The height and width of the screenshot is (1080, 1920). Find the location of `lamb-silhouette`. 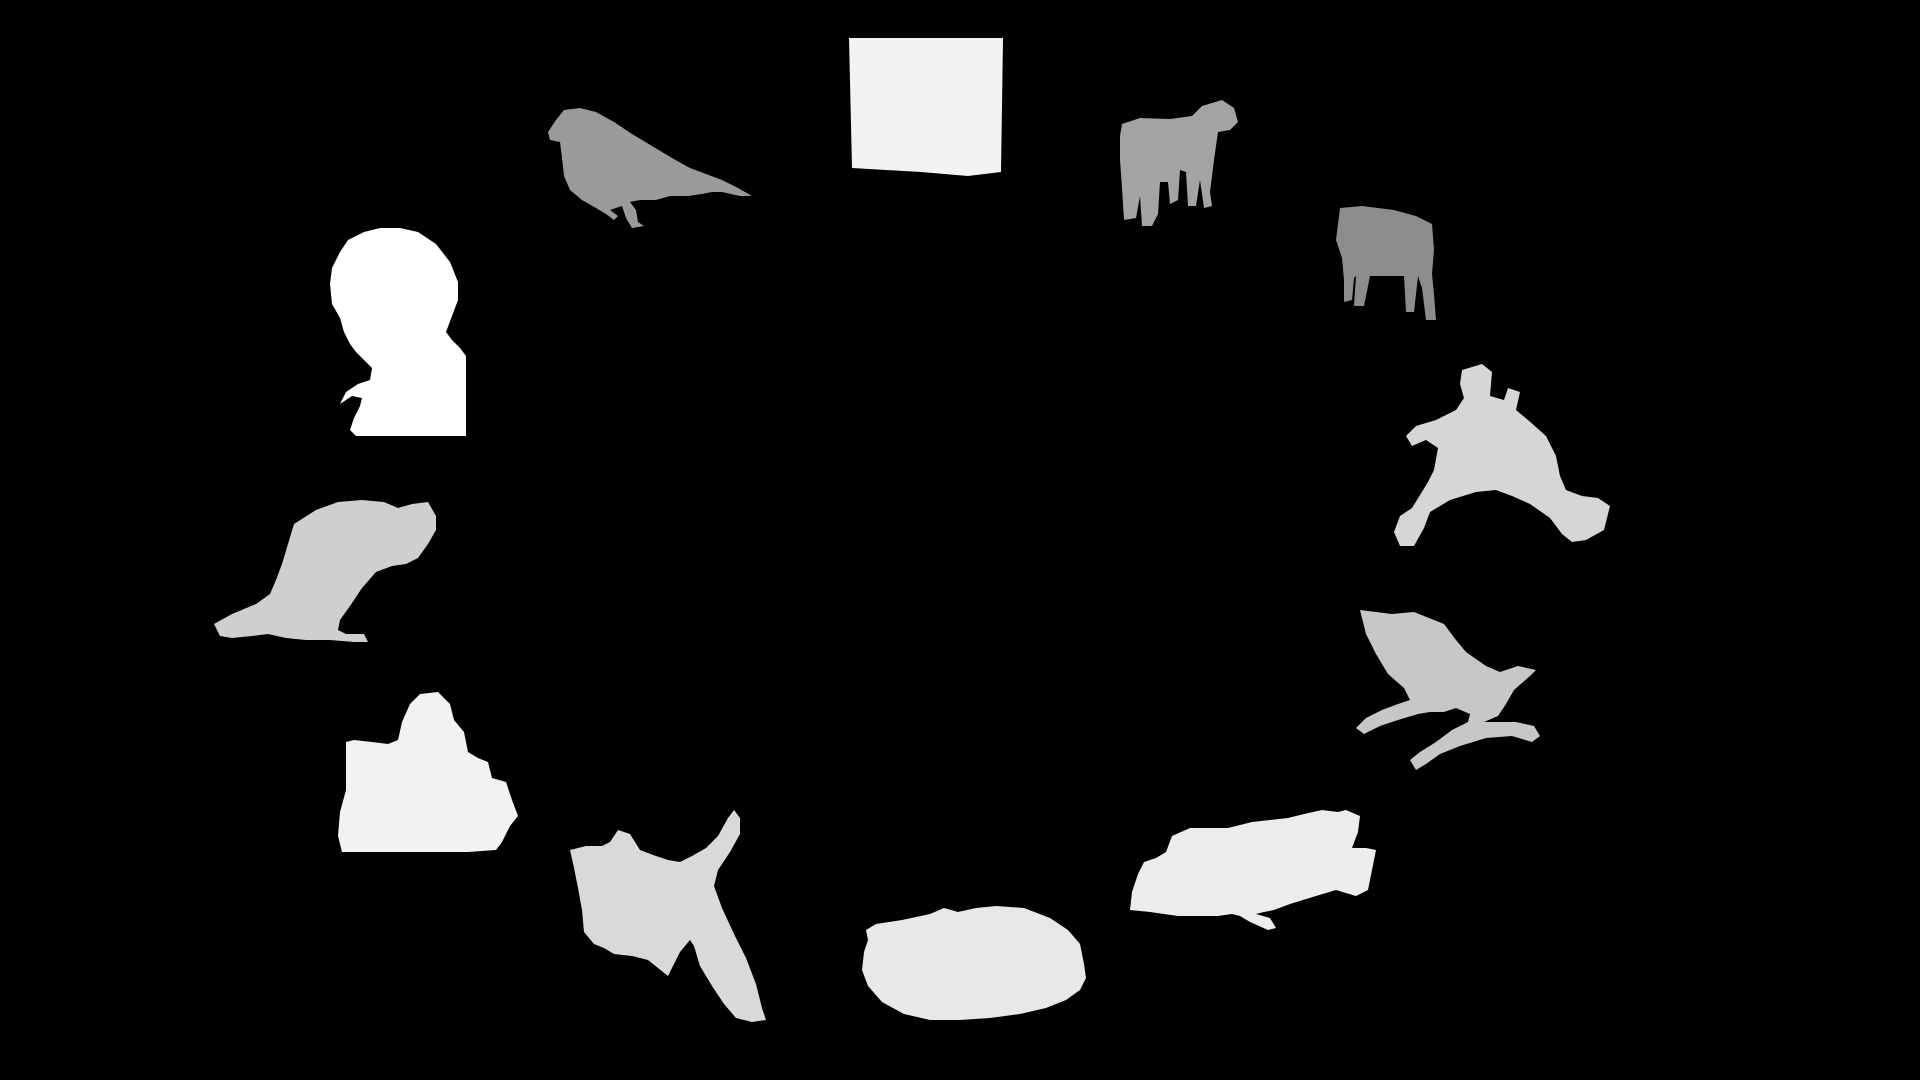

lamb-silhouette is located at coordinates (1179, 163).